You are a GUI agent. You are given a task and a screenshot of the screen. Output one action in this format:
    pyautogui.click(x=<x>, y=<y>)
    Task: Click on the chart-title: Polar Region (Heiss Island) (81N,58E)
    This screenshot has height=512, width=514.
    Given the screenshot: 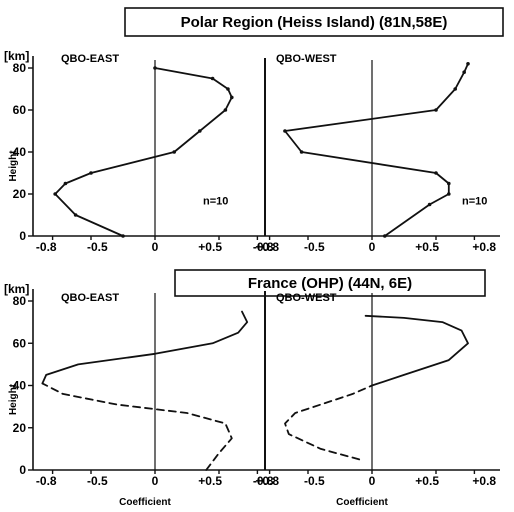 What is the action you would take?
    pyautogui.click(x=314, y=22)
    